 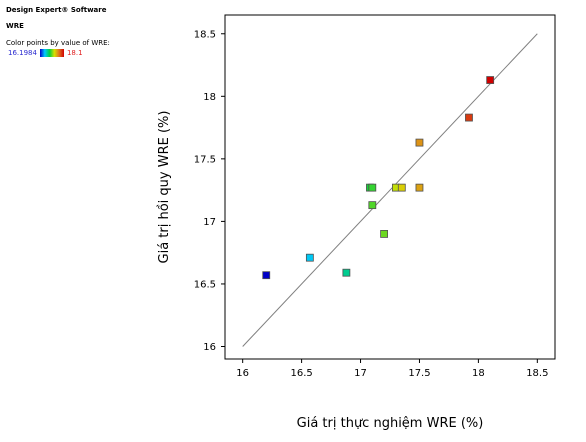 What do you see at coordinates (478, 373) in the screenshot?
I see `x-tick-label: 18` at bounding box center [478, 373].